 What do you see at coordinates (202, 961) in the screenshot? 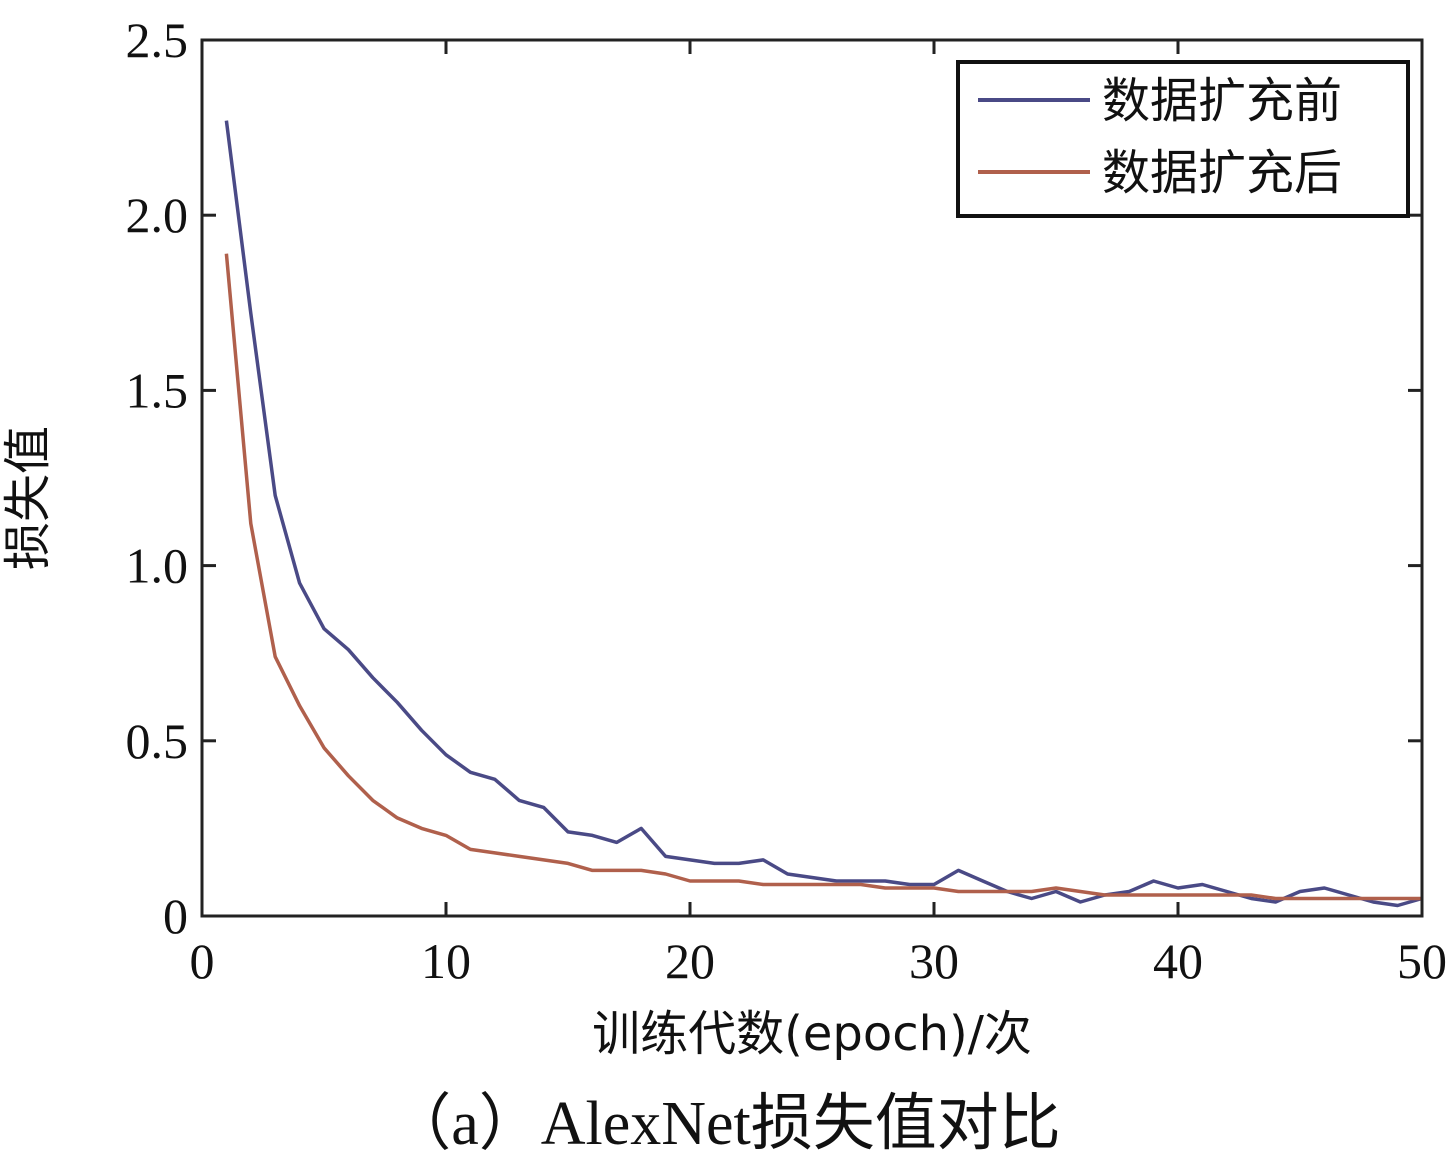
I see `x-tick-label-0: 0` at bounding box center [202, 961].